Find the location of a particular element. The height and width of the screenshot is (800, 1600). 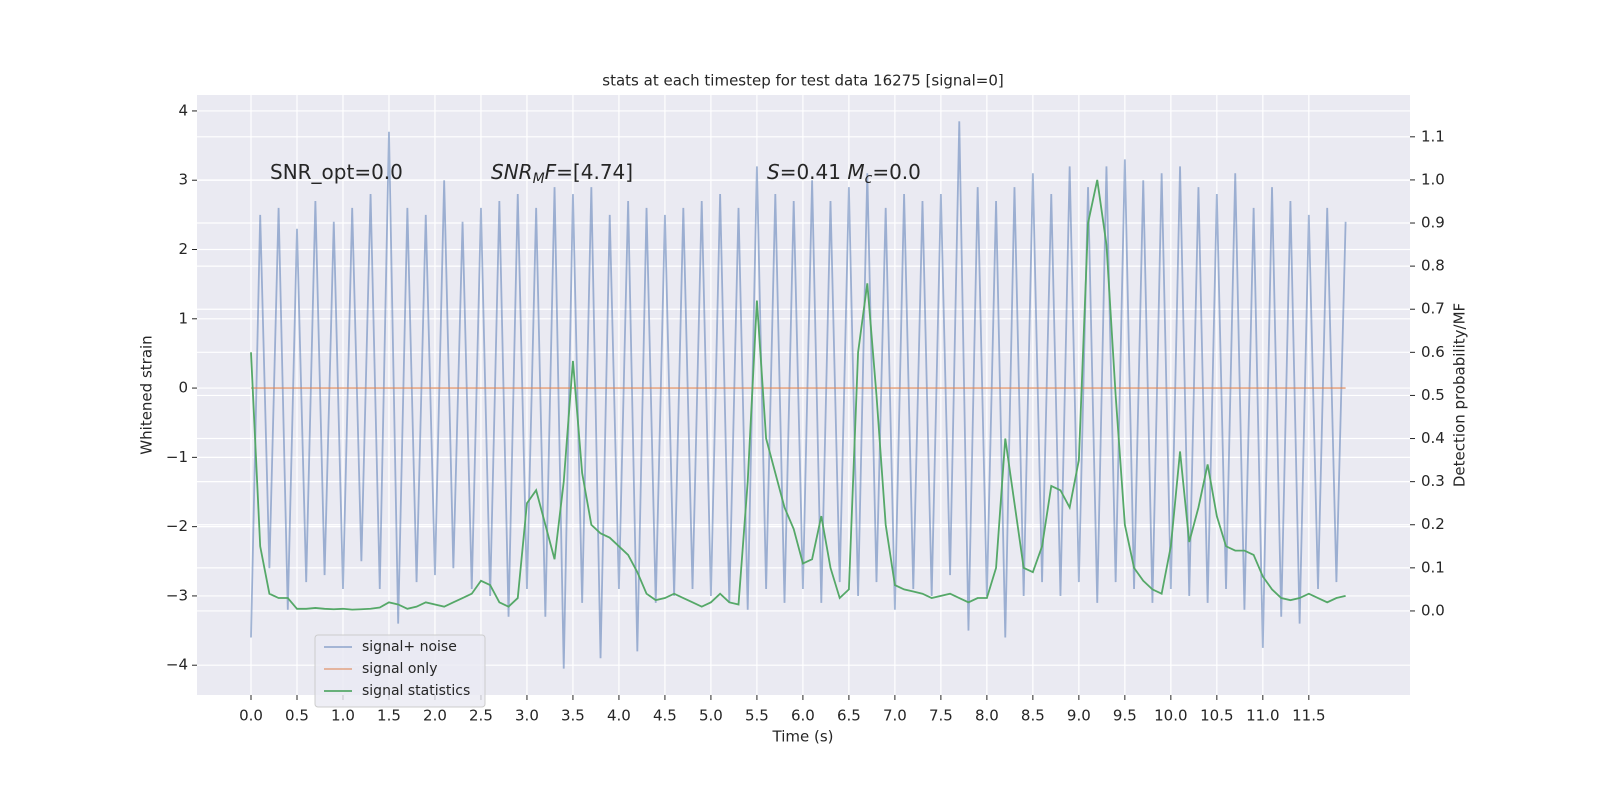

x-tick-label: 8.5 is located at coordinates (1033, 716).